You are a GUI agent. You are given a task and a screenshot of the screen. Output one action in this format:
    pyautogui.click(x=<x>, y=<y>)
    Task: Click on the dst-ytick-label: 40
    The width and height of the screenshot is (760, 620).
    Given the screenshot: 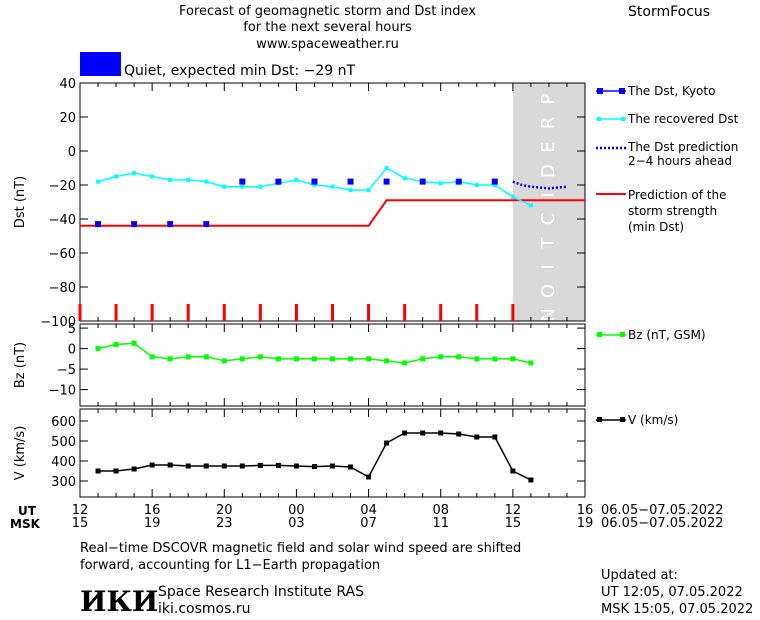 What is the action you would take?
    pyautogui.click(x=67, y=84)
    